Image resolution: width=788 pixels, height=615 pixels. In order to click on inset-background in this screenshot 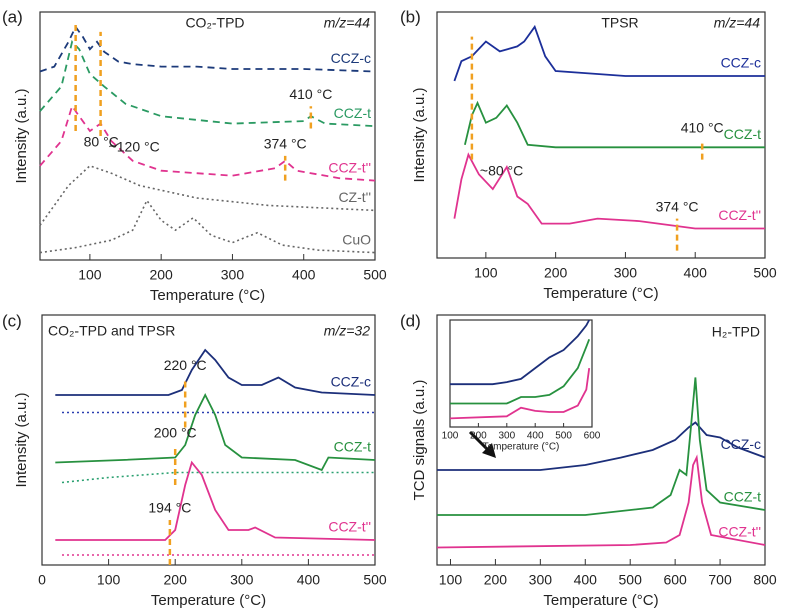, I will do `click(521, 373)`.